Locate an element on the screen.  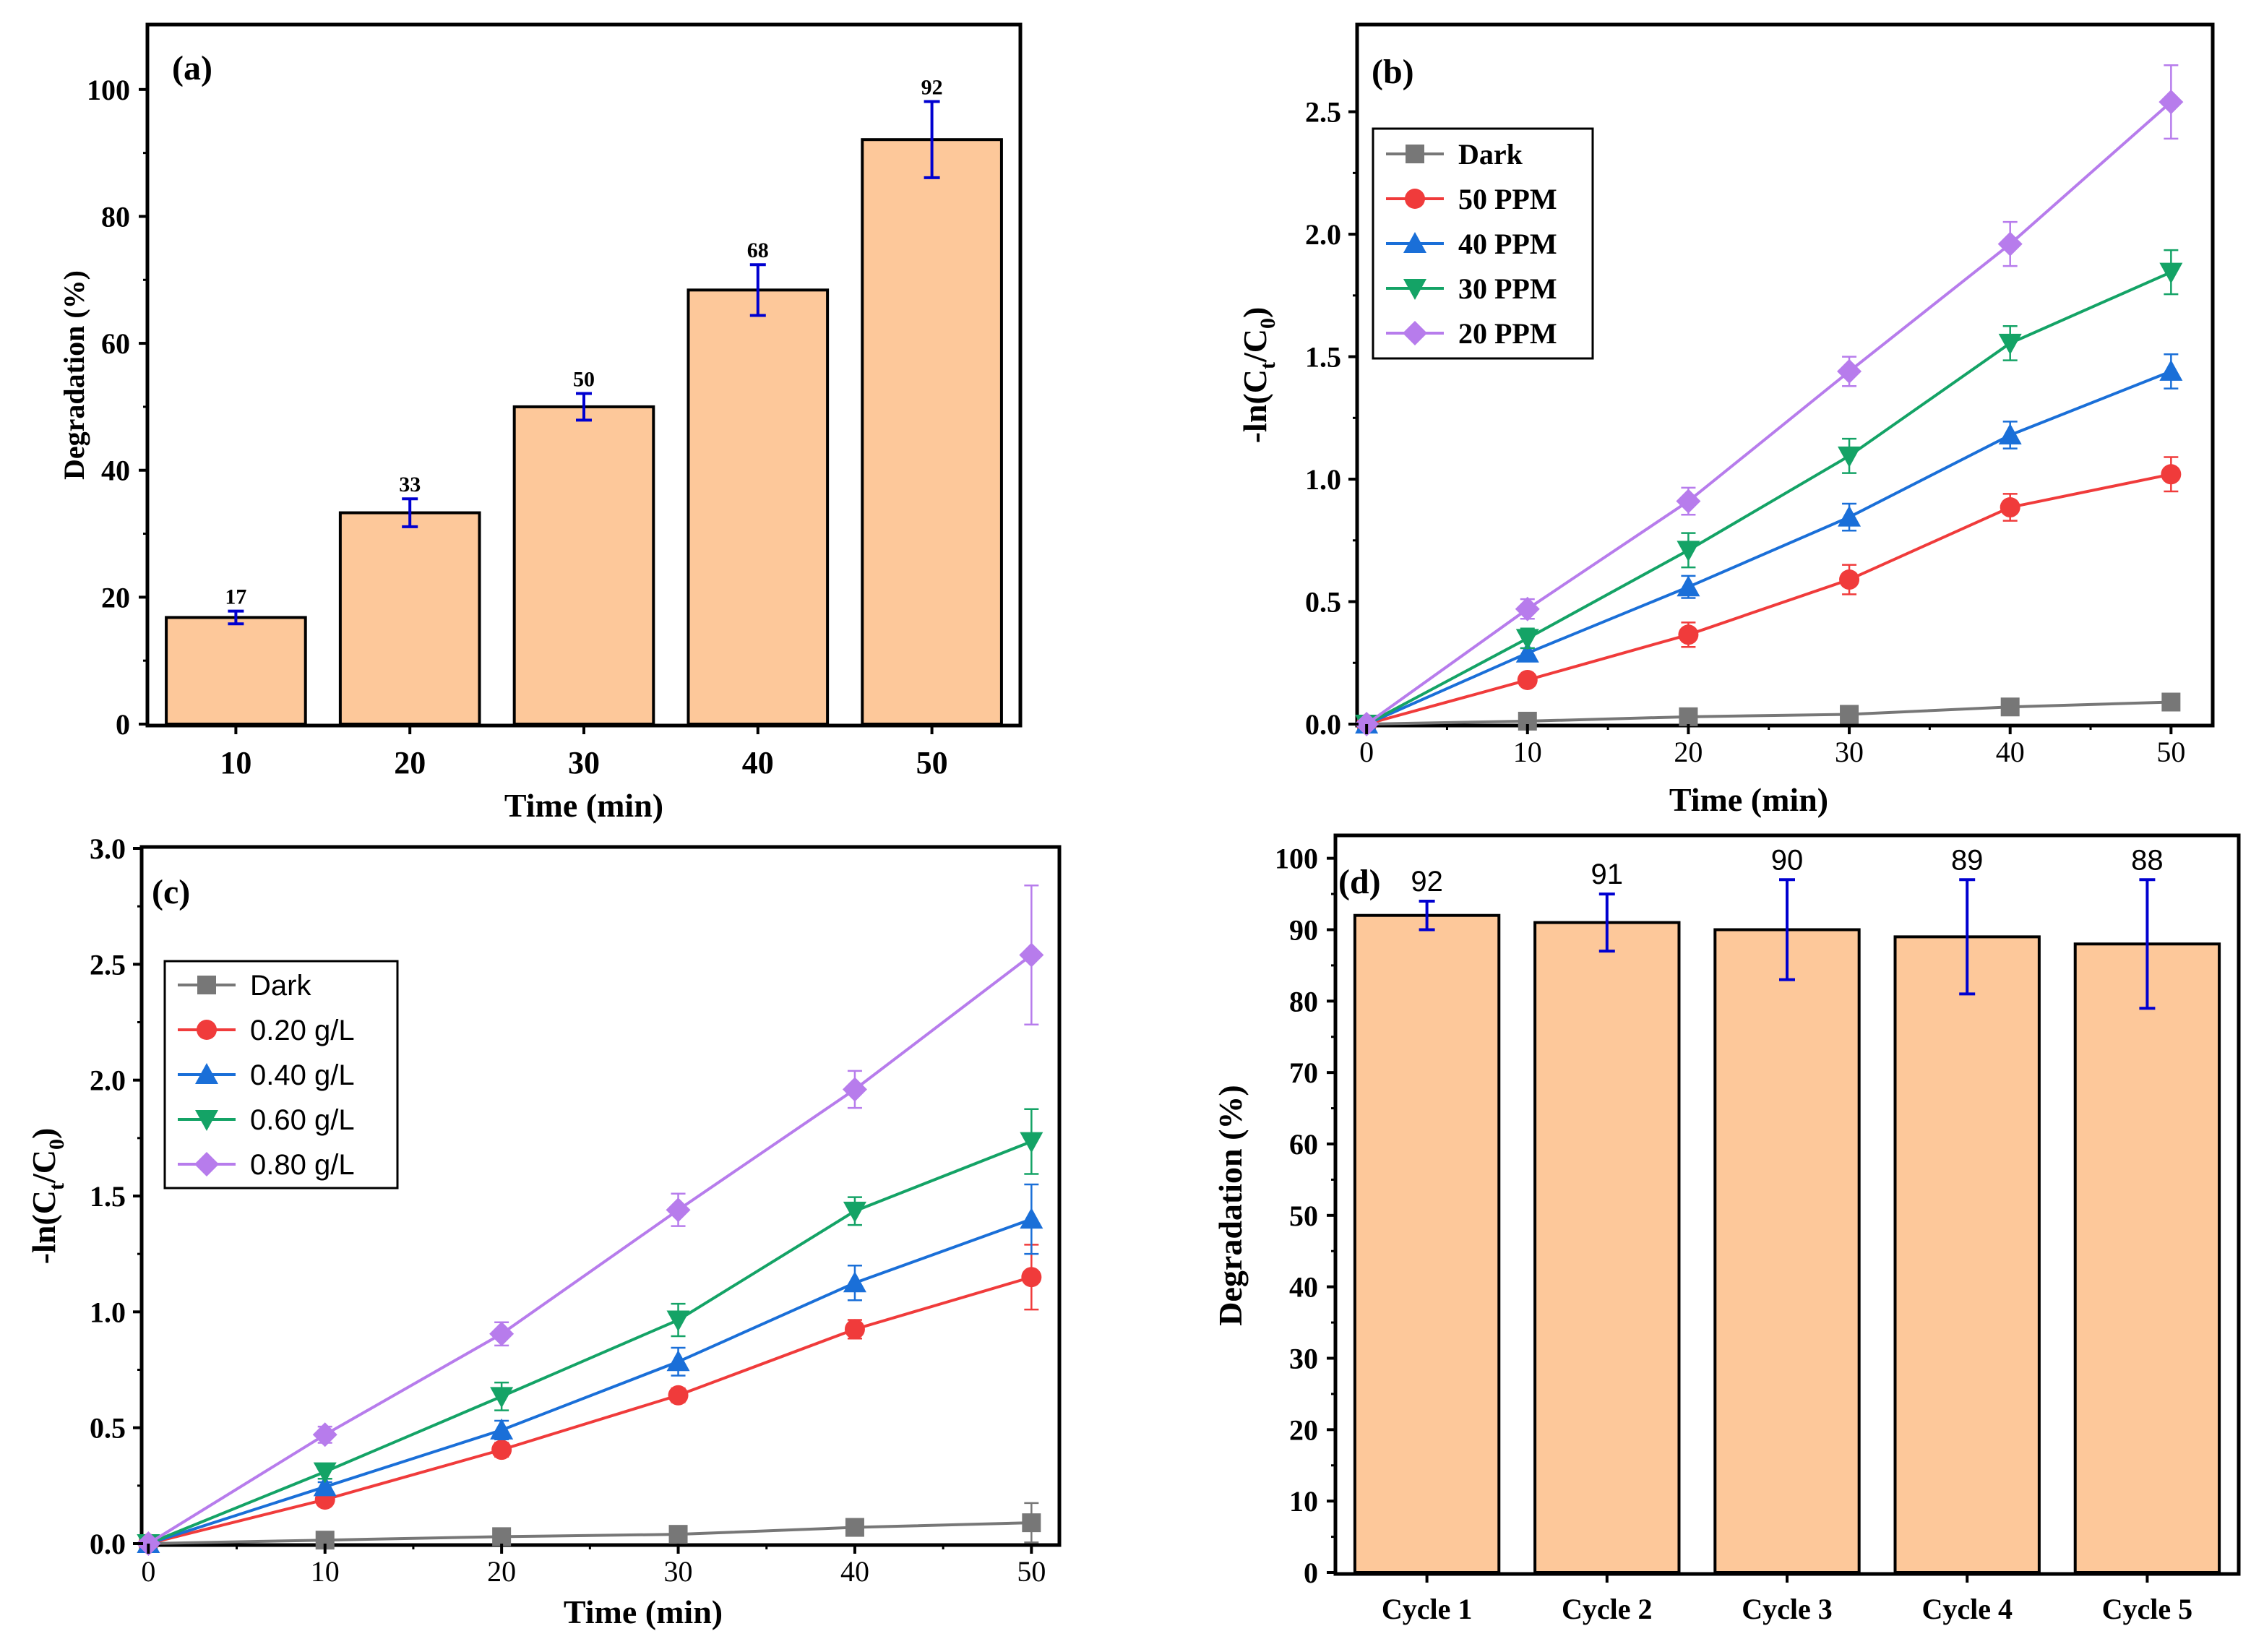
panel-b-legend: Dark 50 PPM 40 PPM 30 PPM 20 PPM is located at coordinates (1483, 243).